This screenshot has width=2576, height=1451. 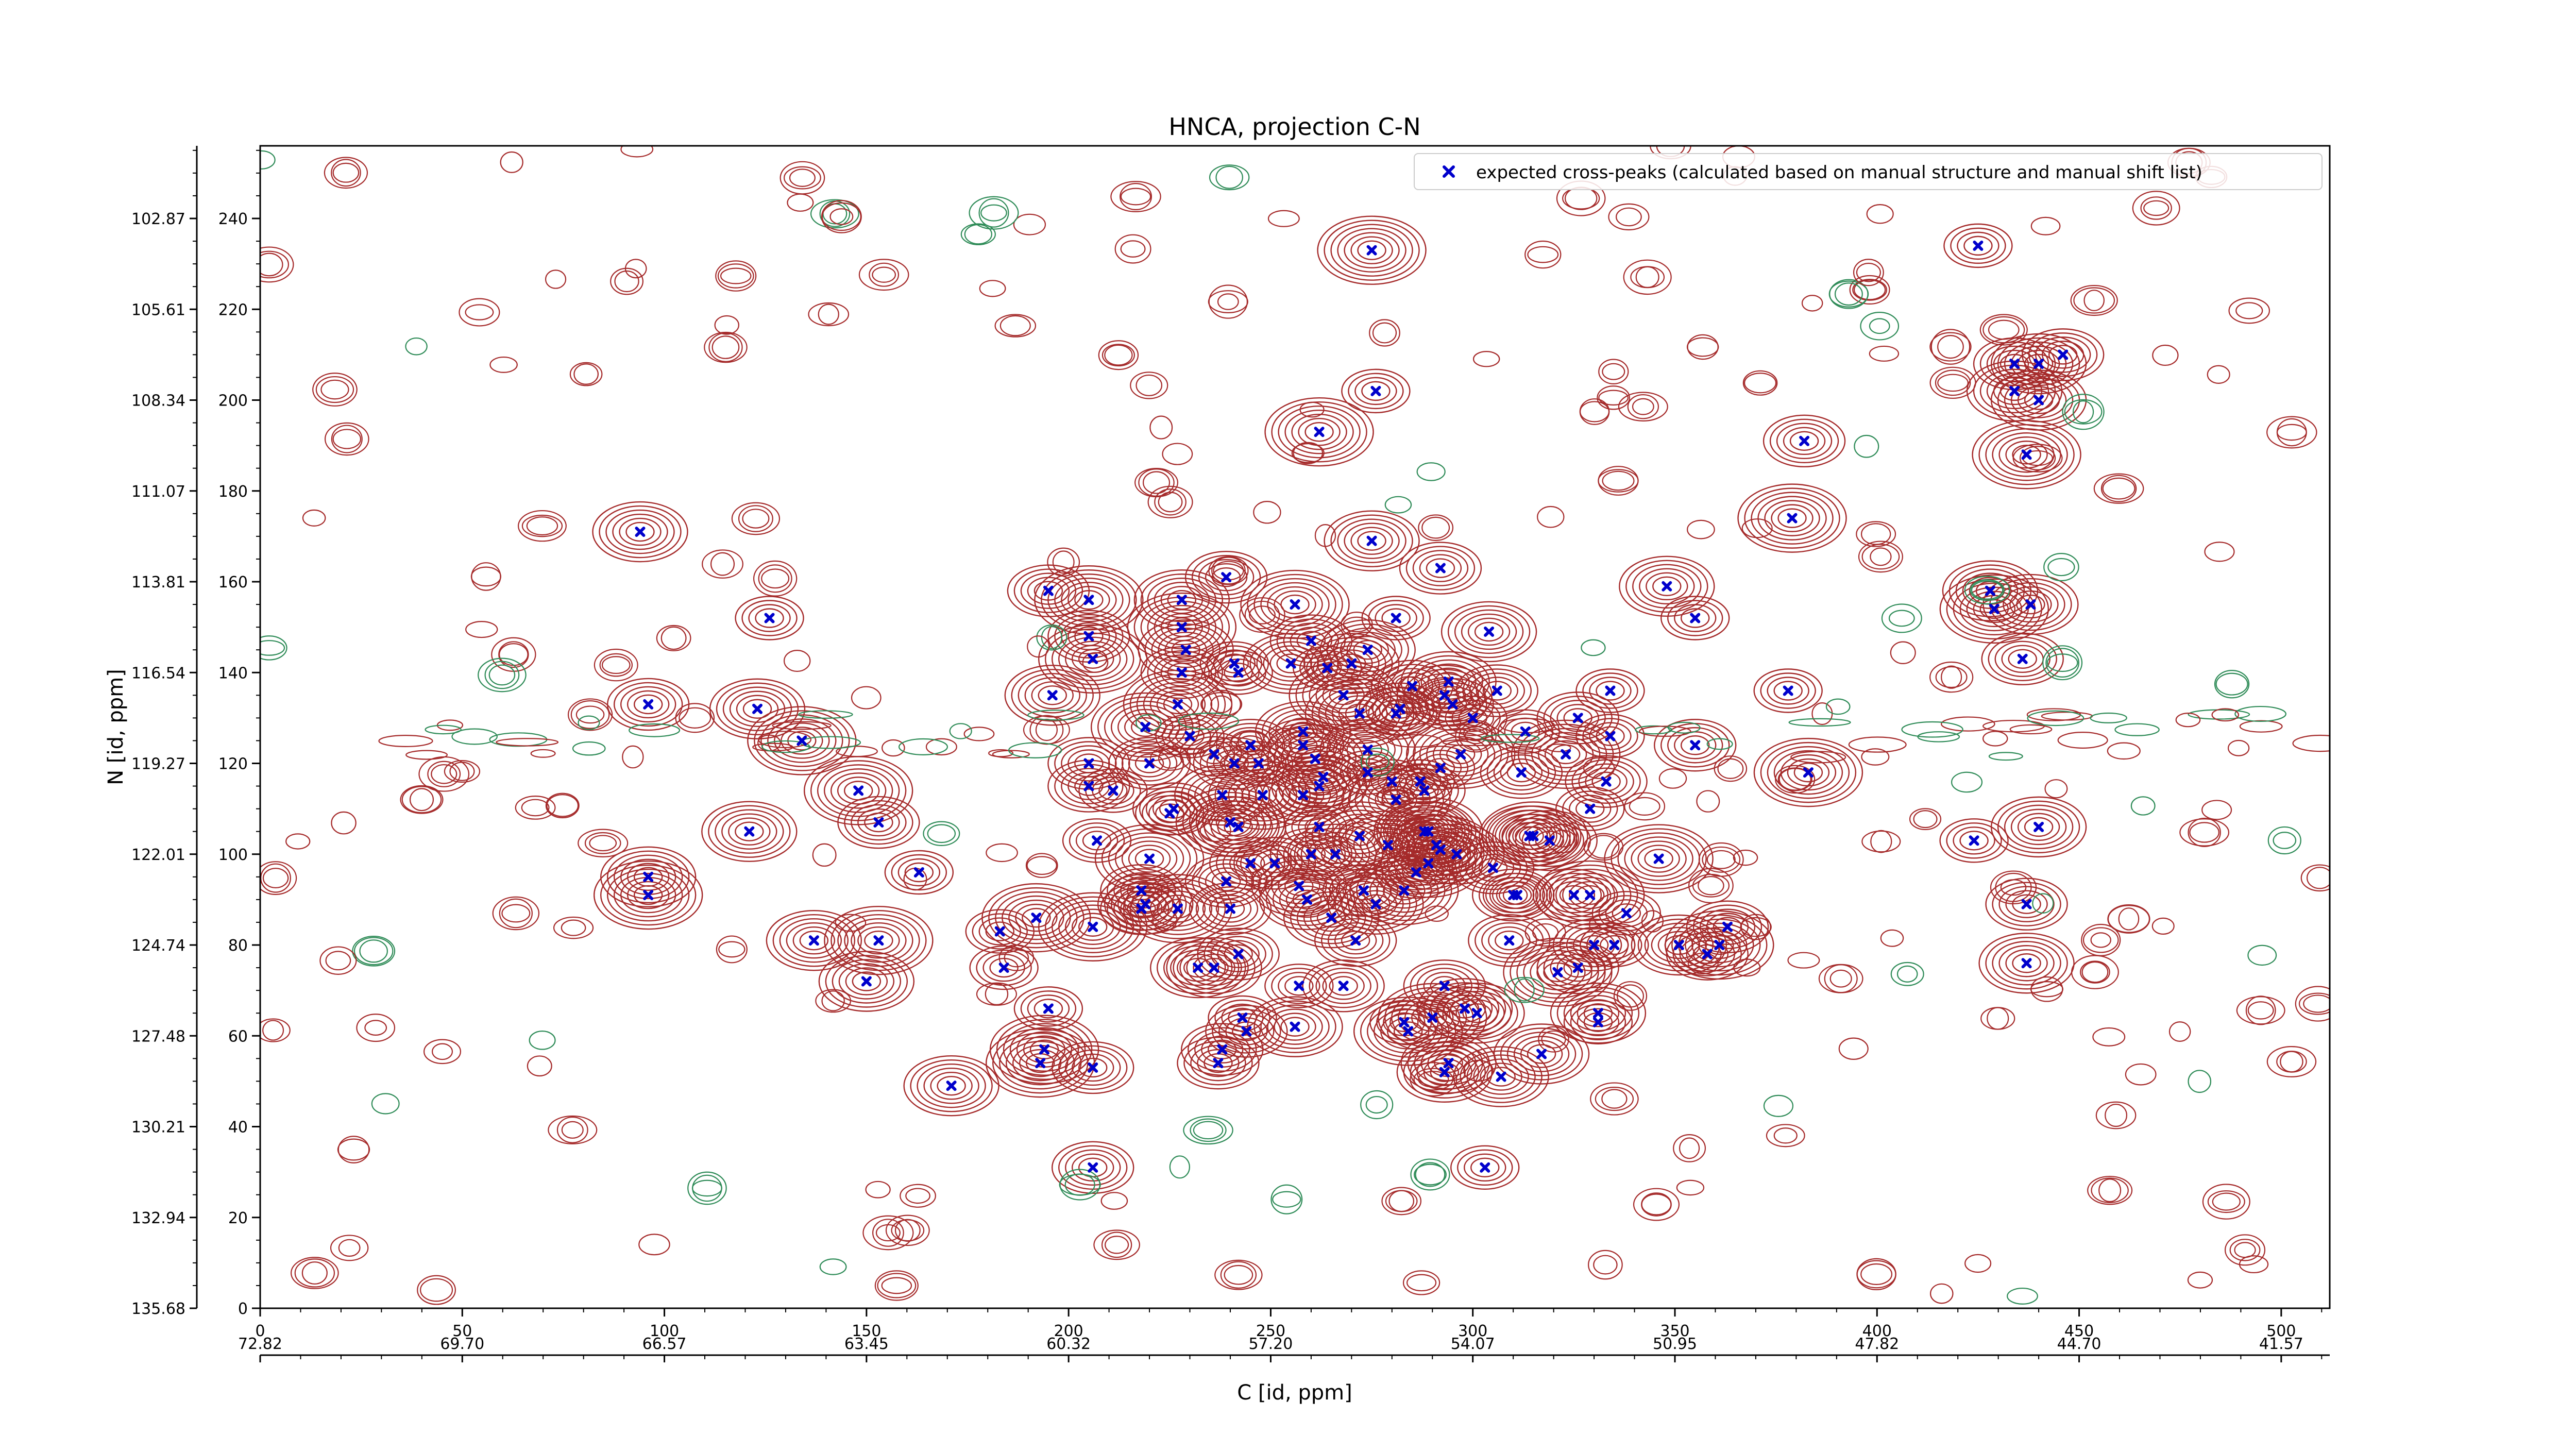 I want to click on y-tick-label: 220, so click(x=233, y=310).